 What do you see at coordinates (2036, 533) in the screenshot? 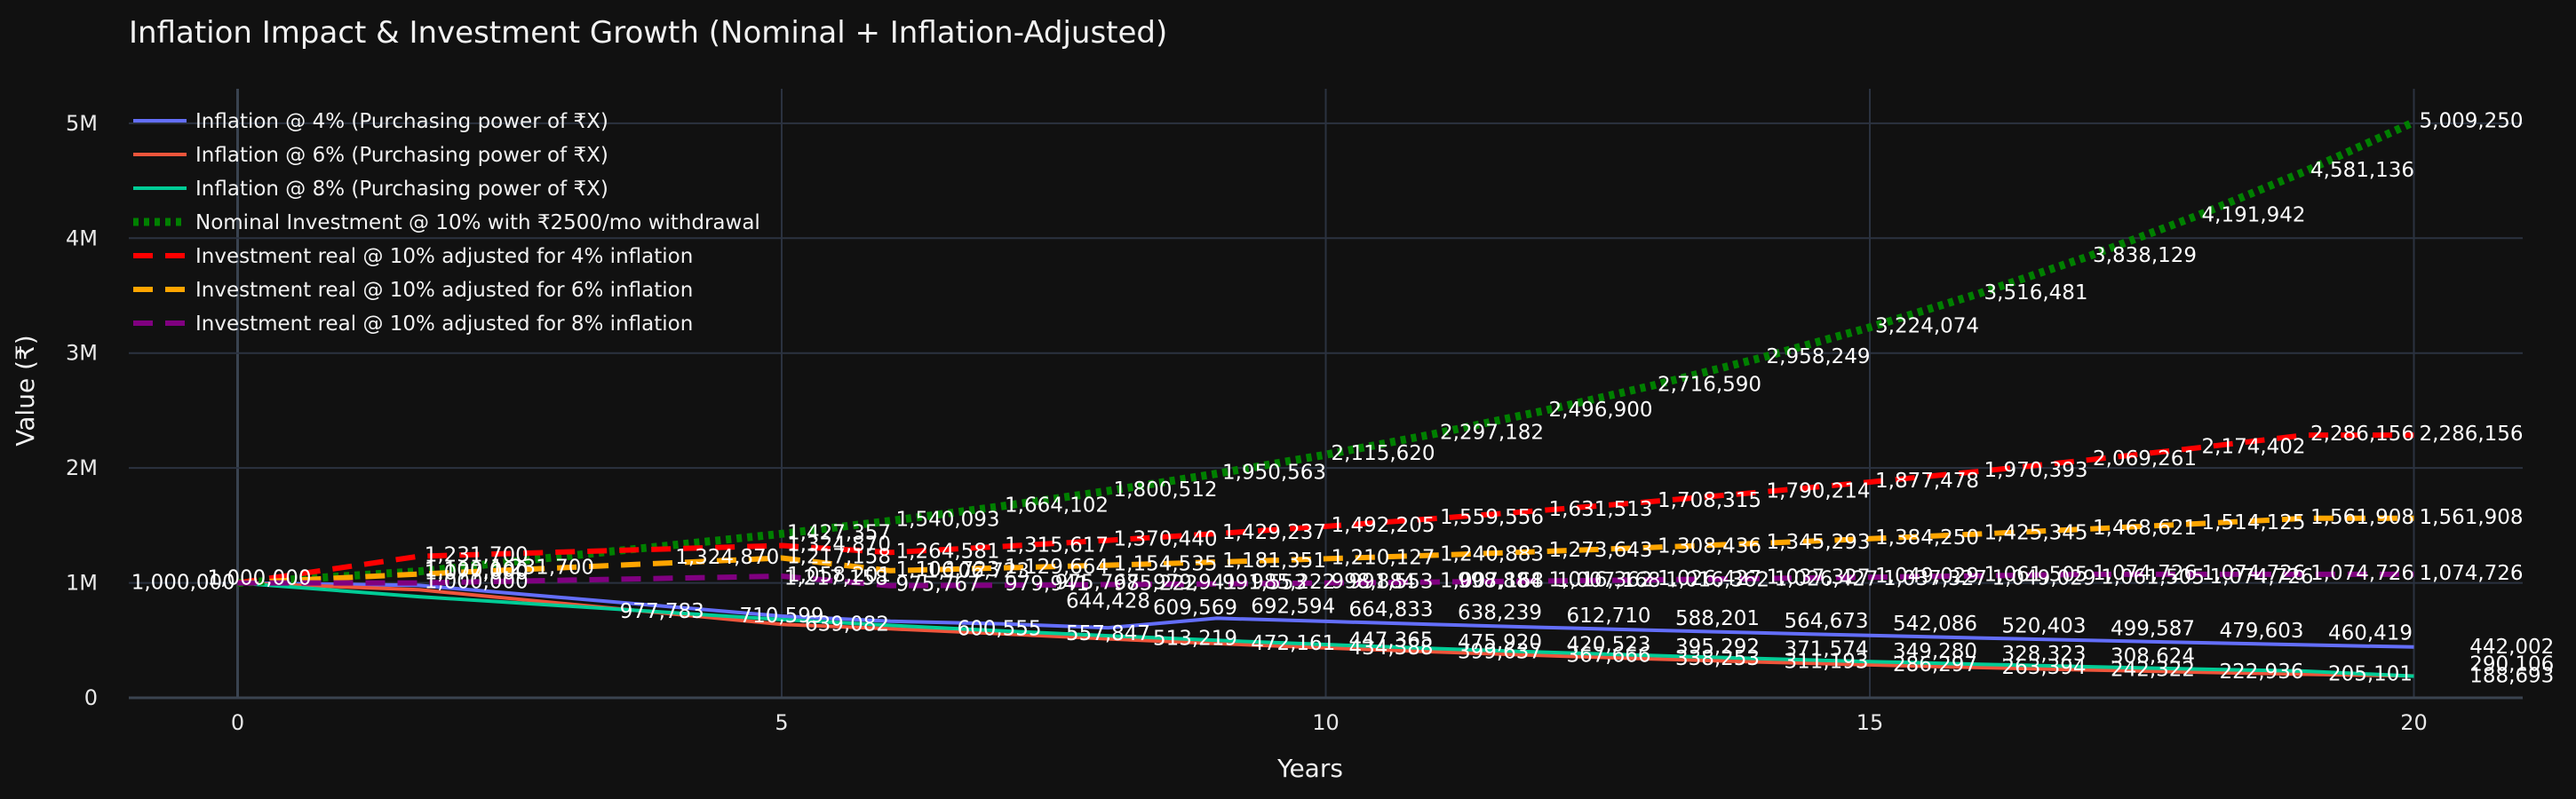
I see `data-label: 1,425,345` at bounding box center [2036, 533].